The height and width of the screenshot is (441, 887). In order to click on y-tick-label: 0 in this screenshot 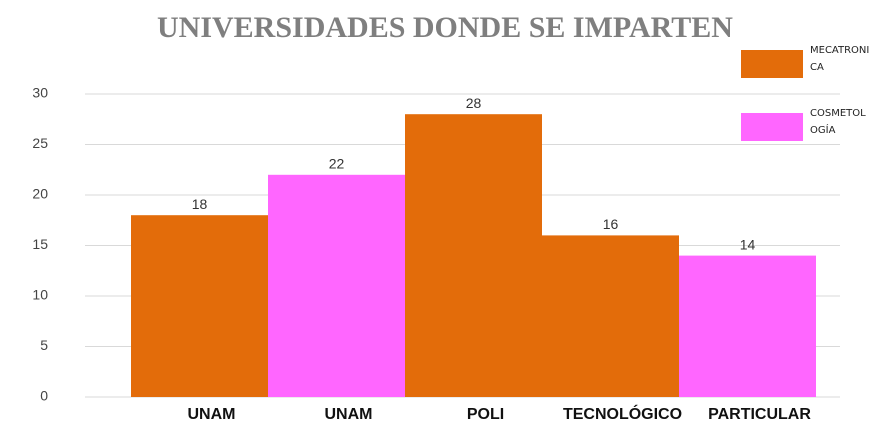, I will do `click(44, 396)`.